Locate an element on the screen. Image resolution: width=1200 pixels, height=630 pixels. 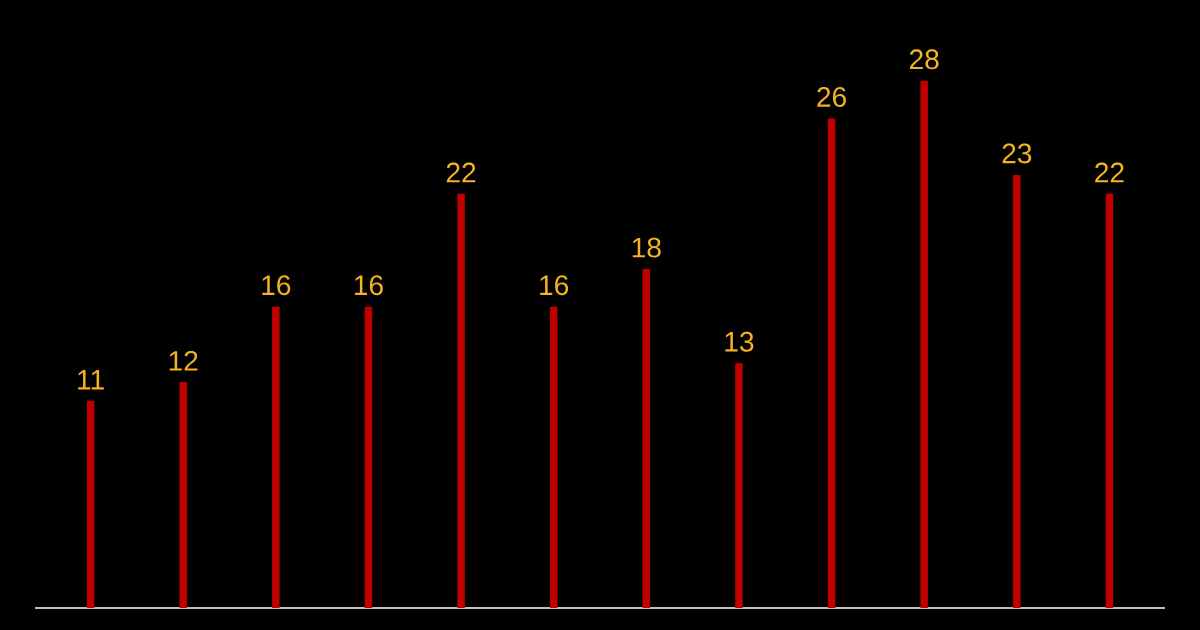
data-label: 18 is located at coordinates (646, 247).